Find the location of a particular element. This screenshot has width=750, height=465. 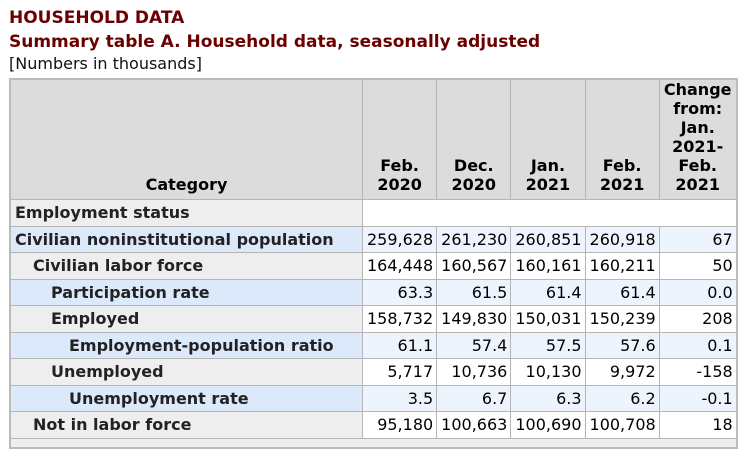

table-row: Unemployment rate 3.5 6.7 6.3 6.2 -0.1 is located at coordinates (373, 398).